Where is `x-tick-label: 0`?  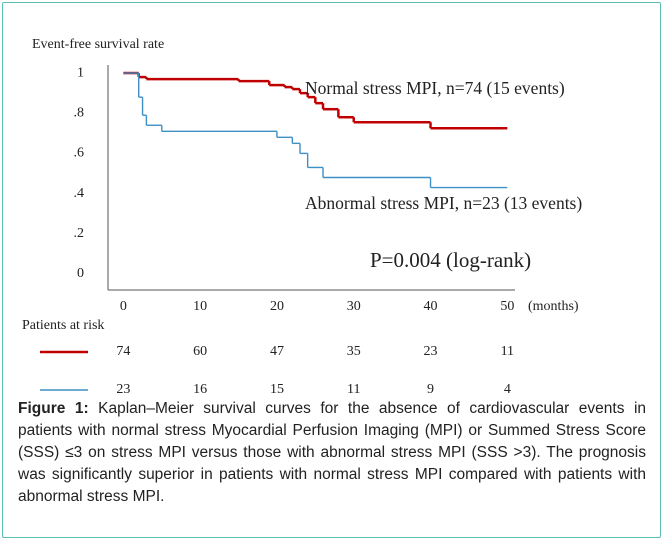 x-tick-label: 0 is located at coordinates (123, 306).